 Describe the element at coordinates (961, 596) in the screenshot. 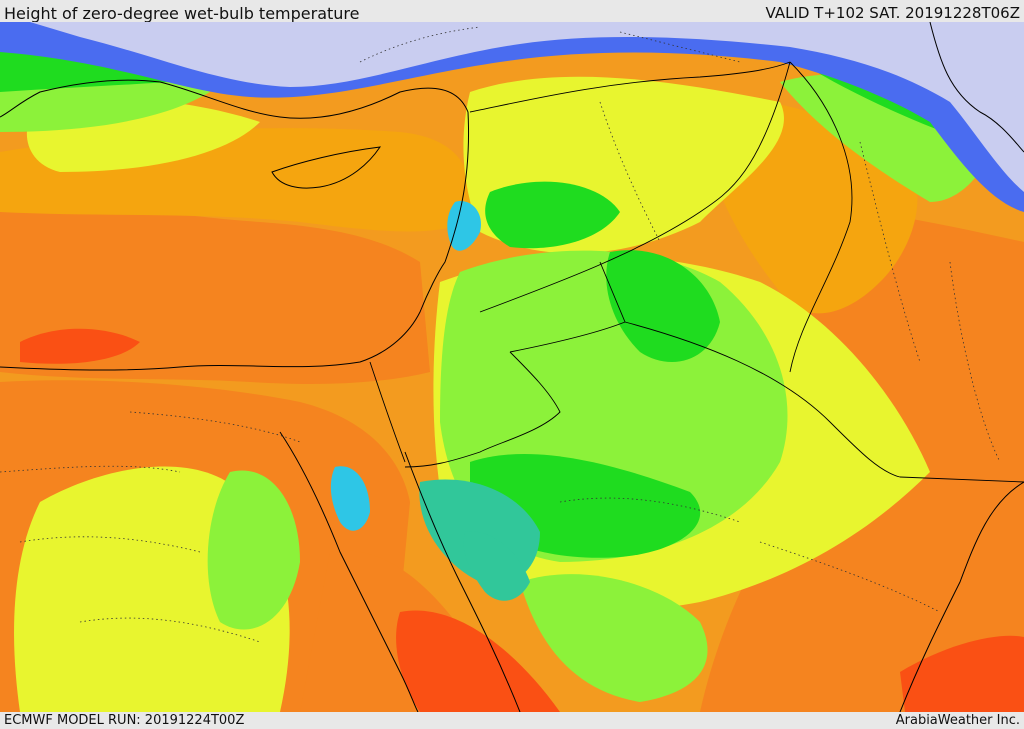

I see `coastline-gulf` at that location.